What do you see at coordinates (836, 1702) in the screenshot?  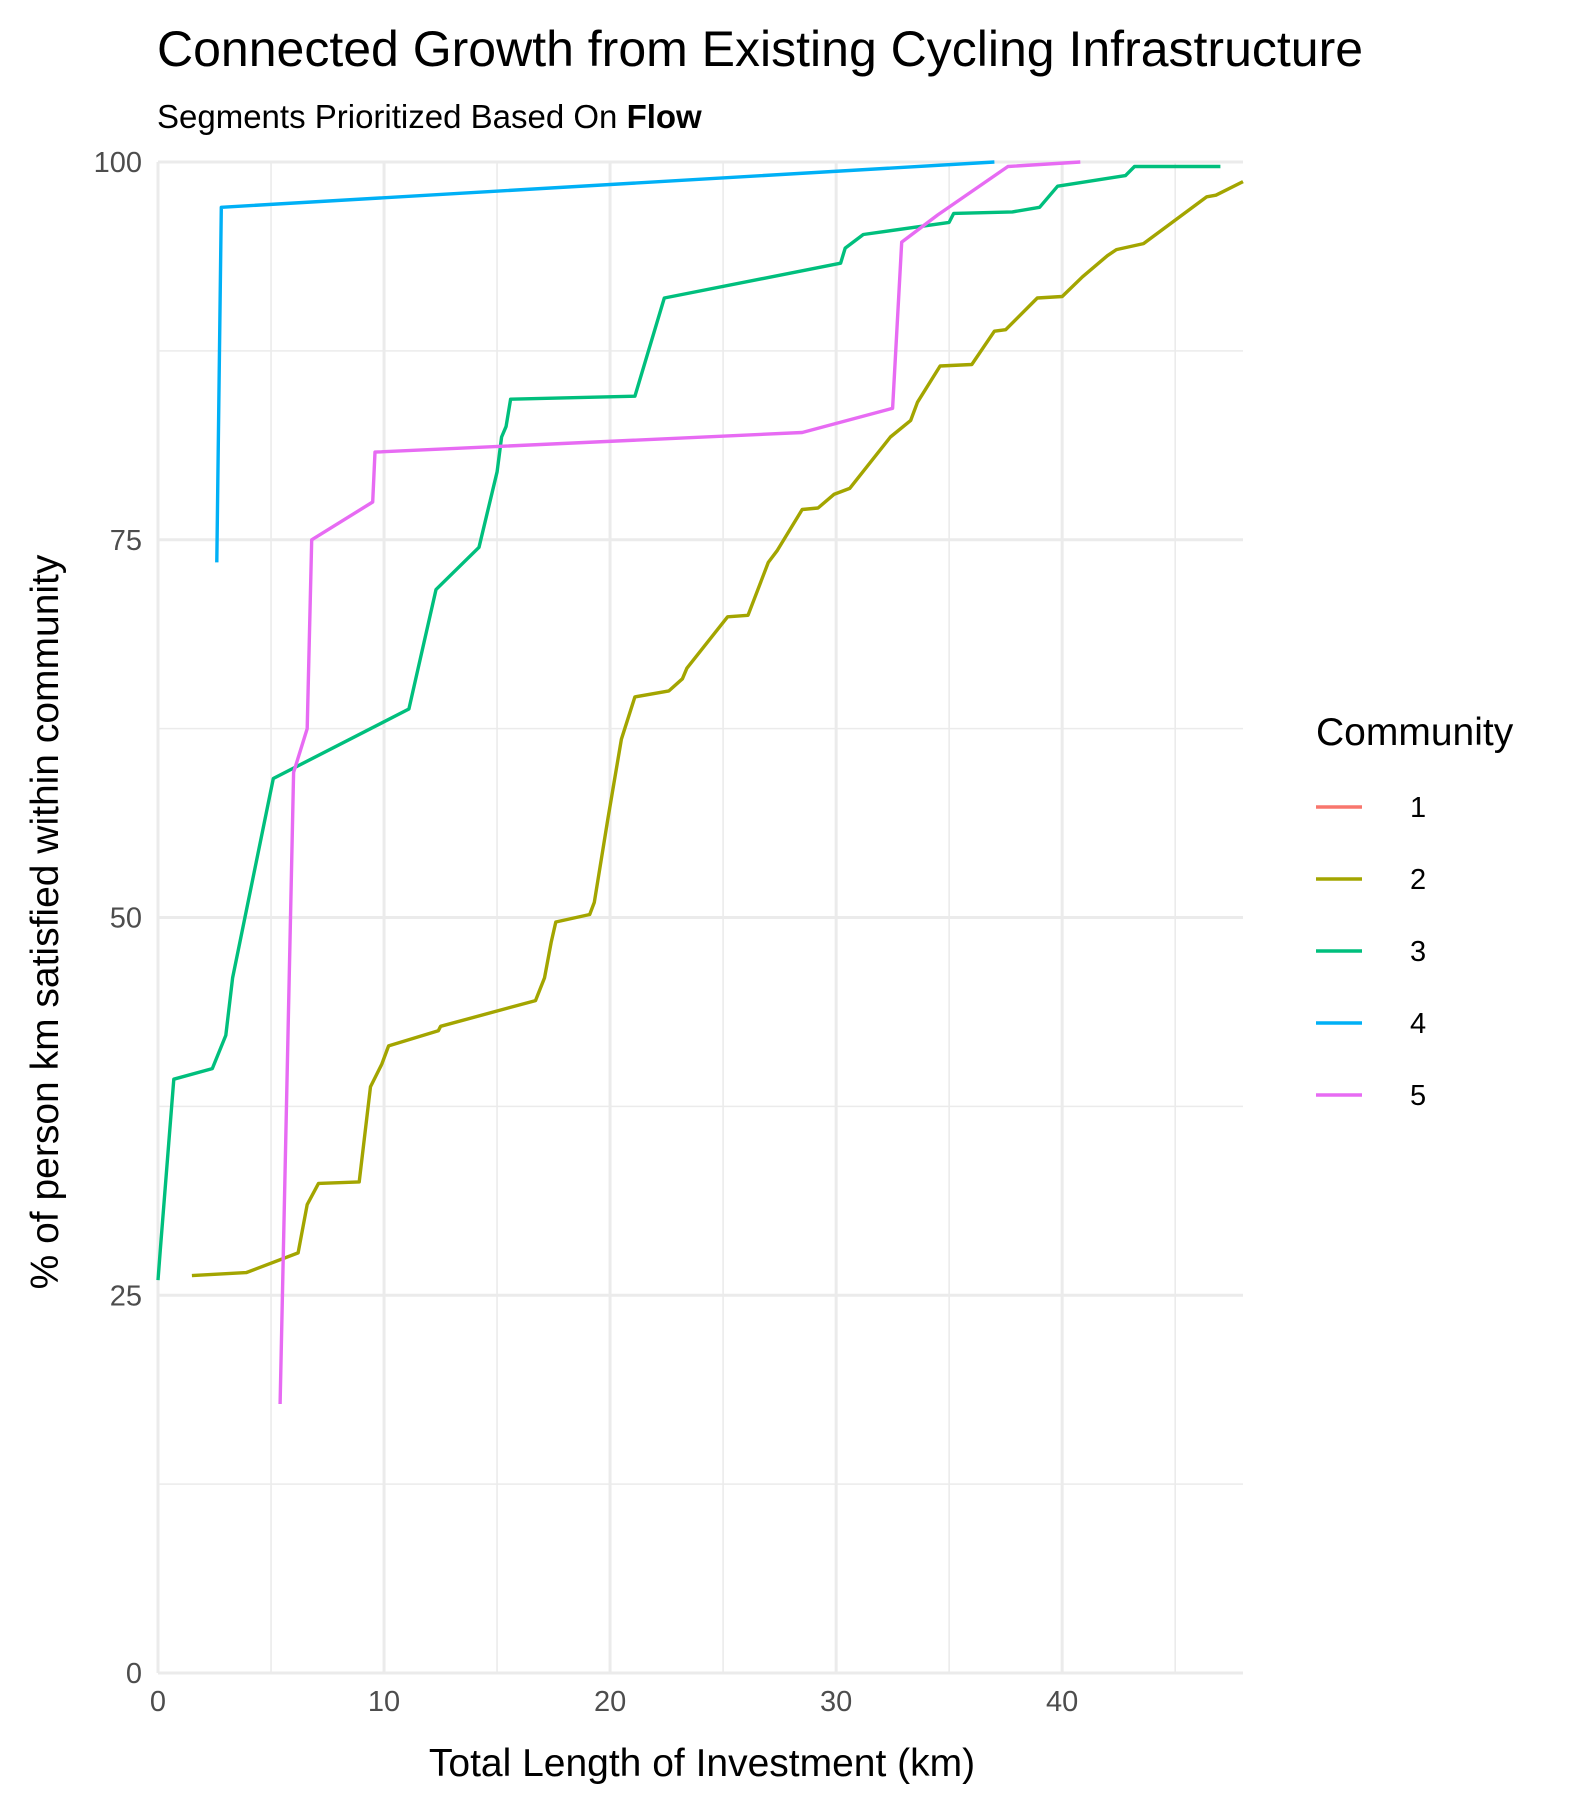 I see `x-tick-label: 30` at bounding box center [836, 1702].